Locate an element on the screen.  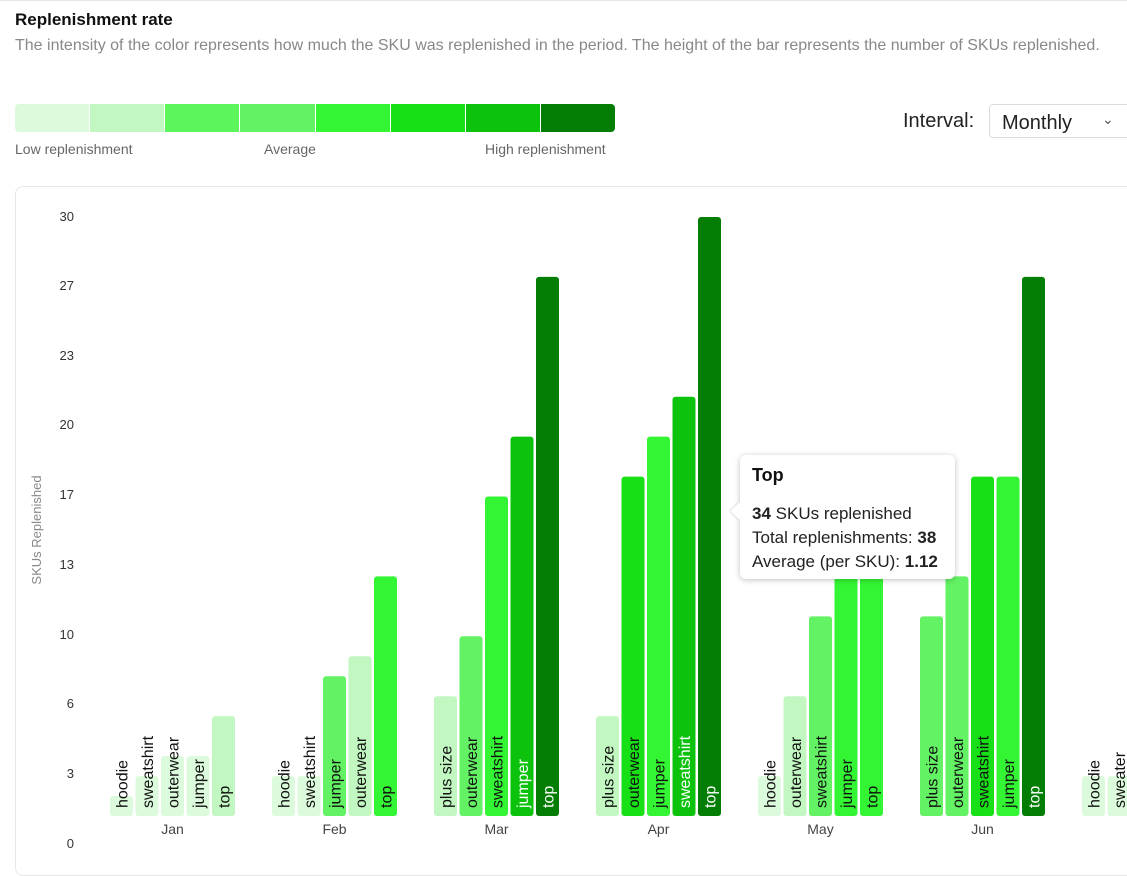
tooltip-avg-value: 1.12 is located at coordinates (921, 561).